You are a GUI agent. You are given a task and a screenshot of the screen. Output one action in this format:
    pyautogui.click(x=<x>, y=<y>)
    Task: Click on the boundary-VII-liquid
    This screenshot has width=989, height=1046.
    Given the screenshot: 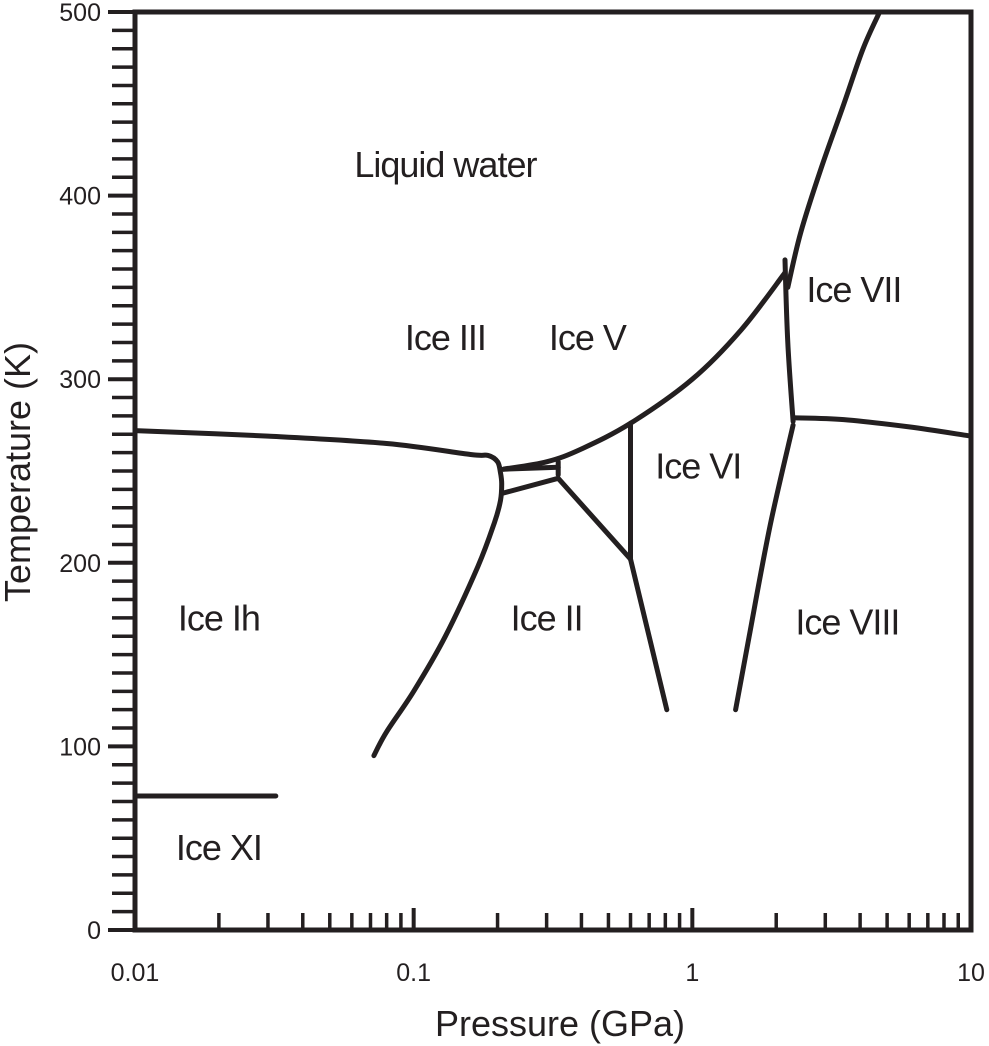 What is the action you would take?
    pyautogui.click(x=834, y=149)
    